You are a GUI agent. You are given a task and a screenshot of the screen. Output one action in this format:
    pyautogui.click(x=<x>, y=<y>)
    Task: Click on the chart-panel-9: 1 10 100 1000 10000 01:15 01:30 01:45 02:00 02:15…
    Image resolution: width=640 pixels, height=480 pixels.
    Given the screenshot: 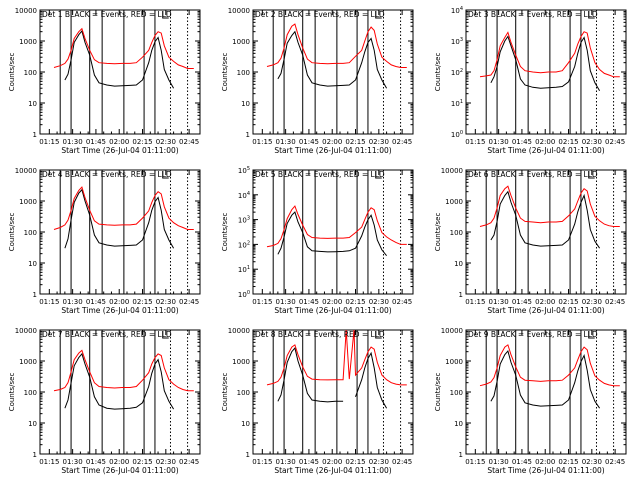 What is the action you would take?
    pyautogui.click(x=530, y=401)
    